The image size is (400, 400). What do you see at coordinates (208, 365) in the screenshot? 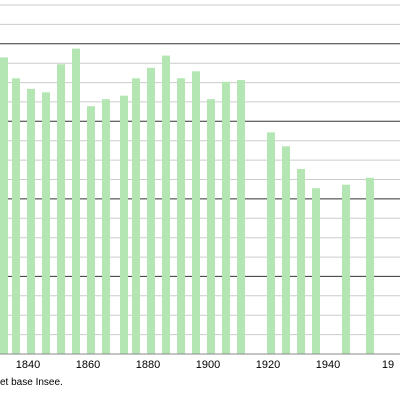
I see `x-tick-label: 1900` at bounding box center [208, 365].